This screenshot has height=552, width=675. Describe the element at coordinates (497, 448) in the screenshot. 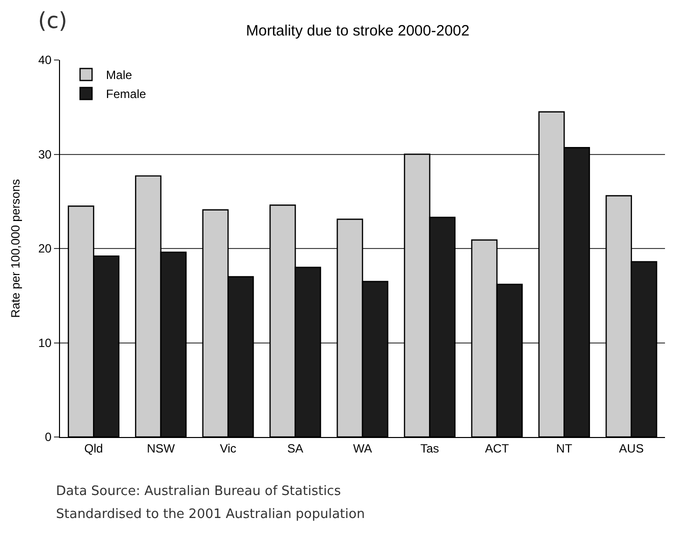

I see `x-tick-label: ACT` at that location.